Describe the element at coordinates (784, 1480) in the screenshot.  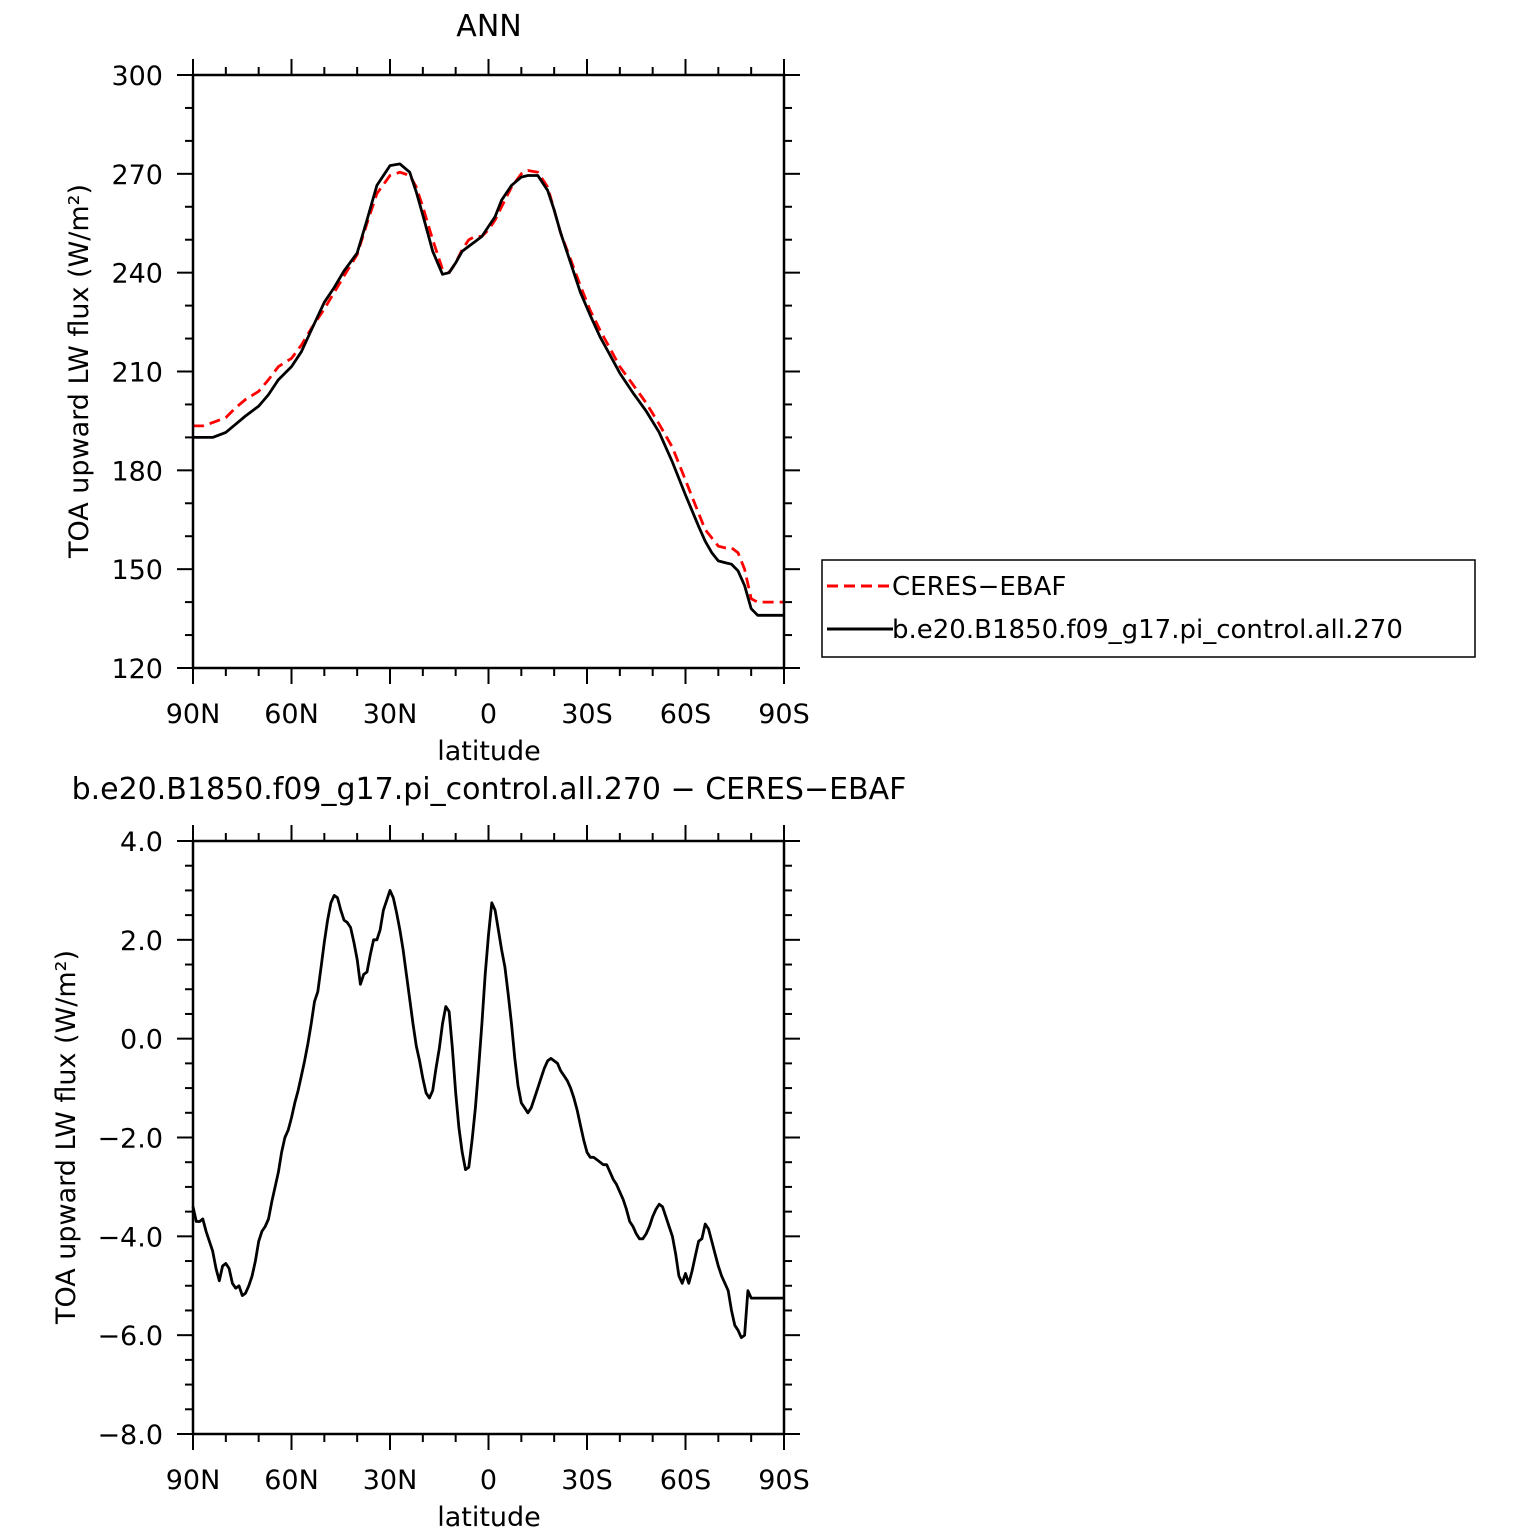
I see `bottom-x-tick-label: 90S` at that location.